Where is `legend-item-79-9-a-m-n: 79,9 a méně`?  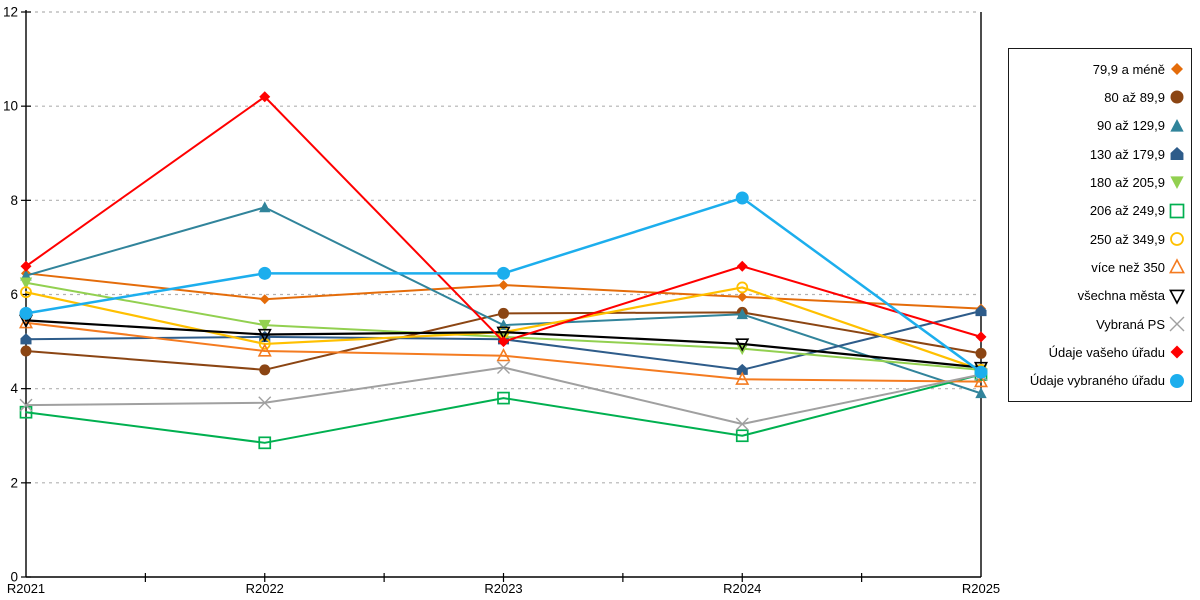 legend-item-79-9-a-m-n: 79,9 a méně is located at coordinates (1099, 69).